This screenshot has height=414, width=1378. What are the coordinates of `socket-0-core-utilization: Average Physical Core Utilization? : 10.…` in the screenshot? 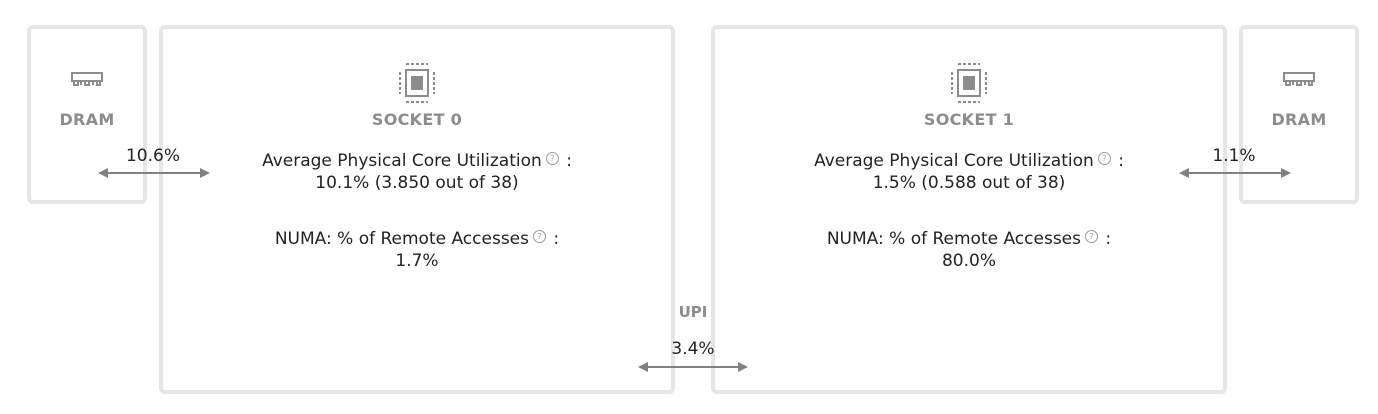 It's located at (417, 172).